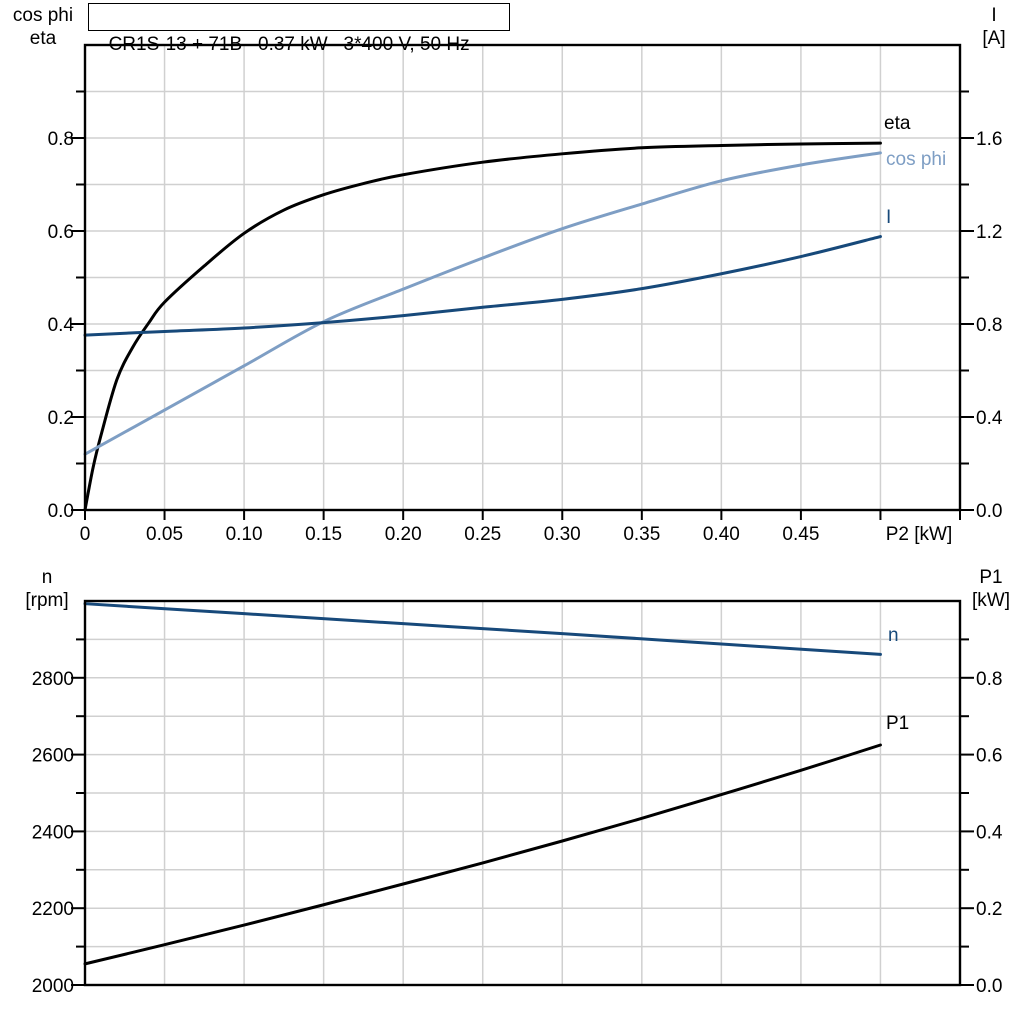 The width and height of the screenshot is (1024, 1024). Describe the element at coordinates (53, 909) in the screenshot. I see `tick-label-left: 2200` at that location.